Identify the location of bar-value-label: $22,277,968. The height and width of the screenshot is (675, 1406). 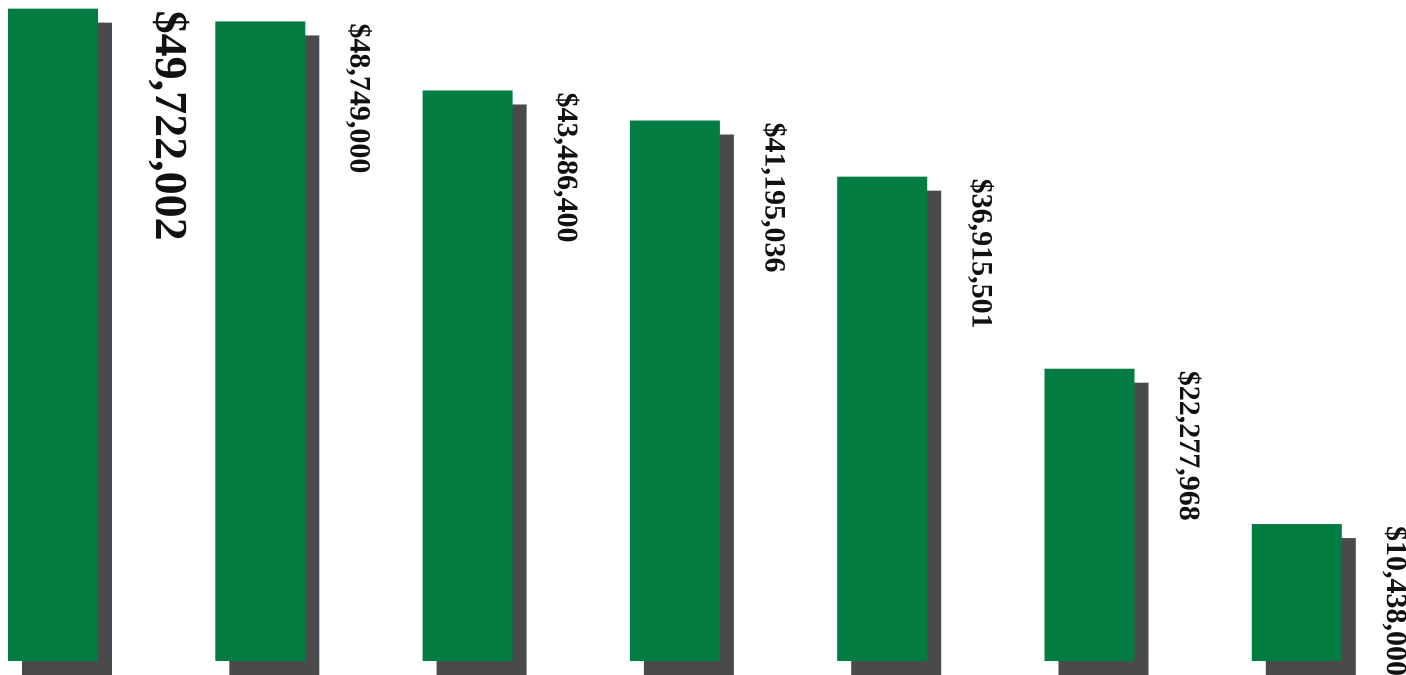
(1189, 446).